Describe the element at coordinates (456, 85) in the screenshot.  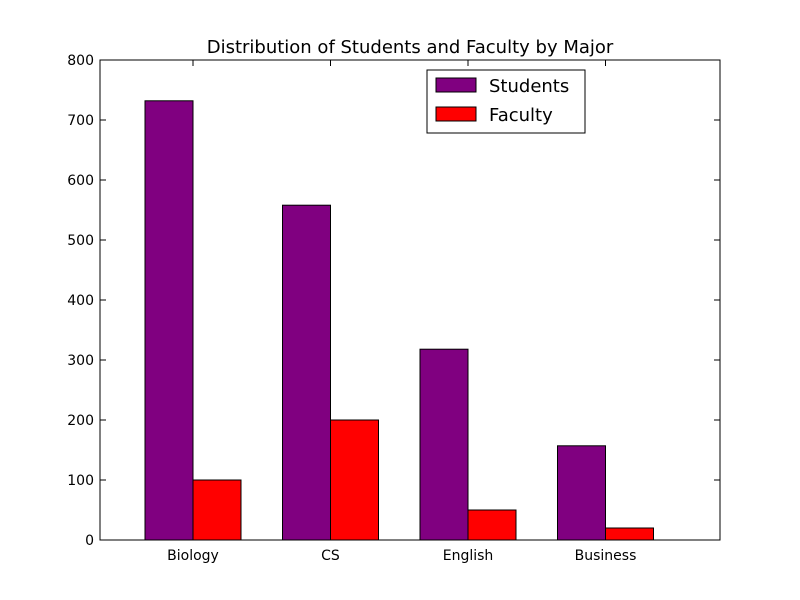
I see `legend-swatch-students` at that location.